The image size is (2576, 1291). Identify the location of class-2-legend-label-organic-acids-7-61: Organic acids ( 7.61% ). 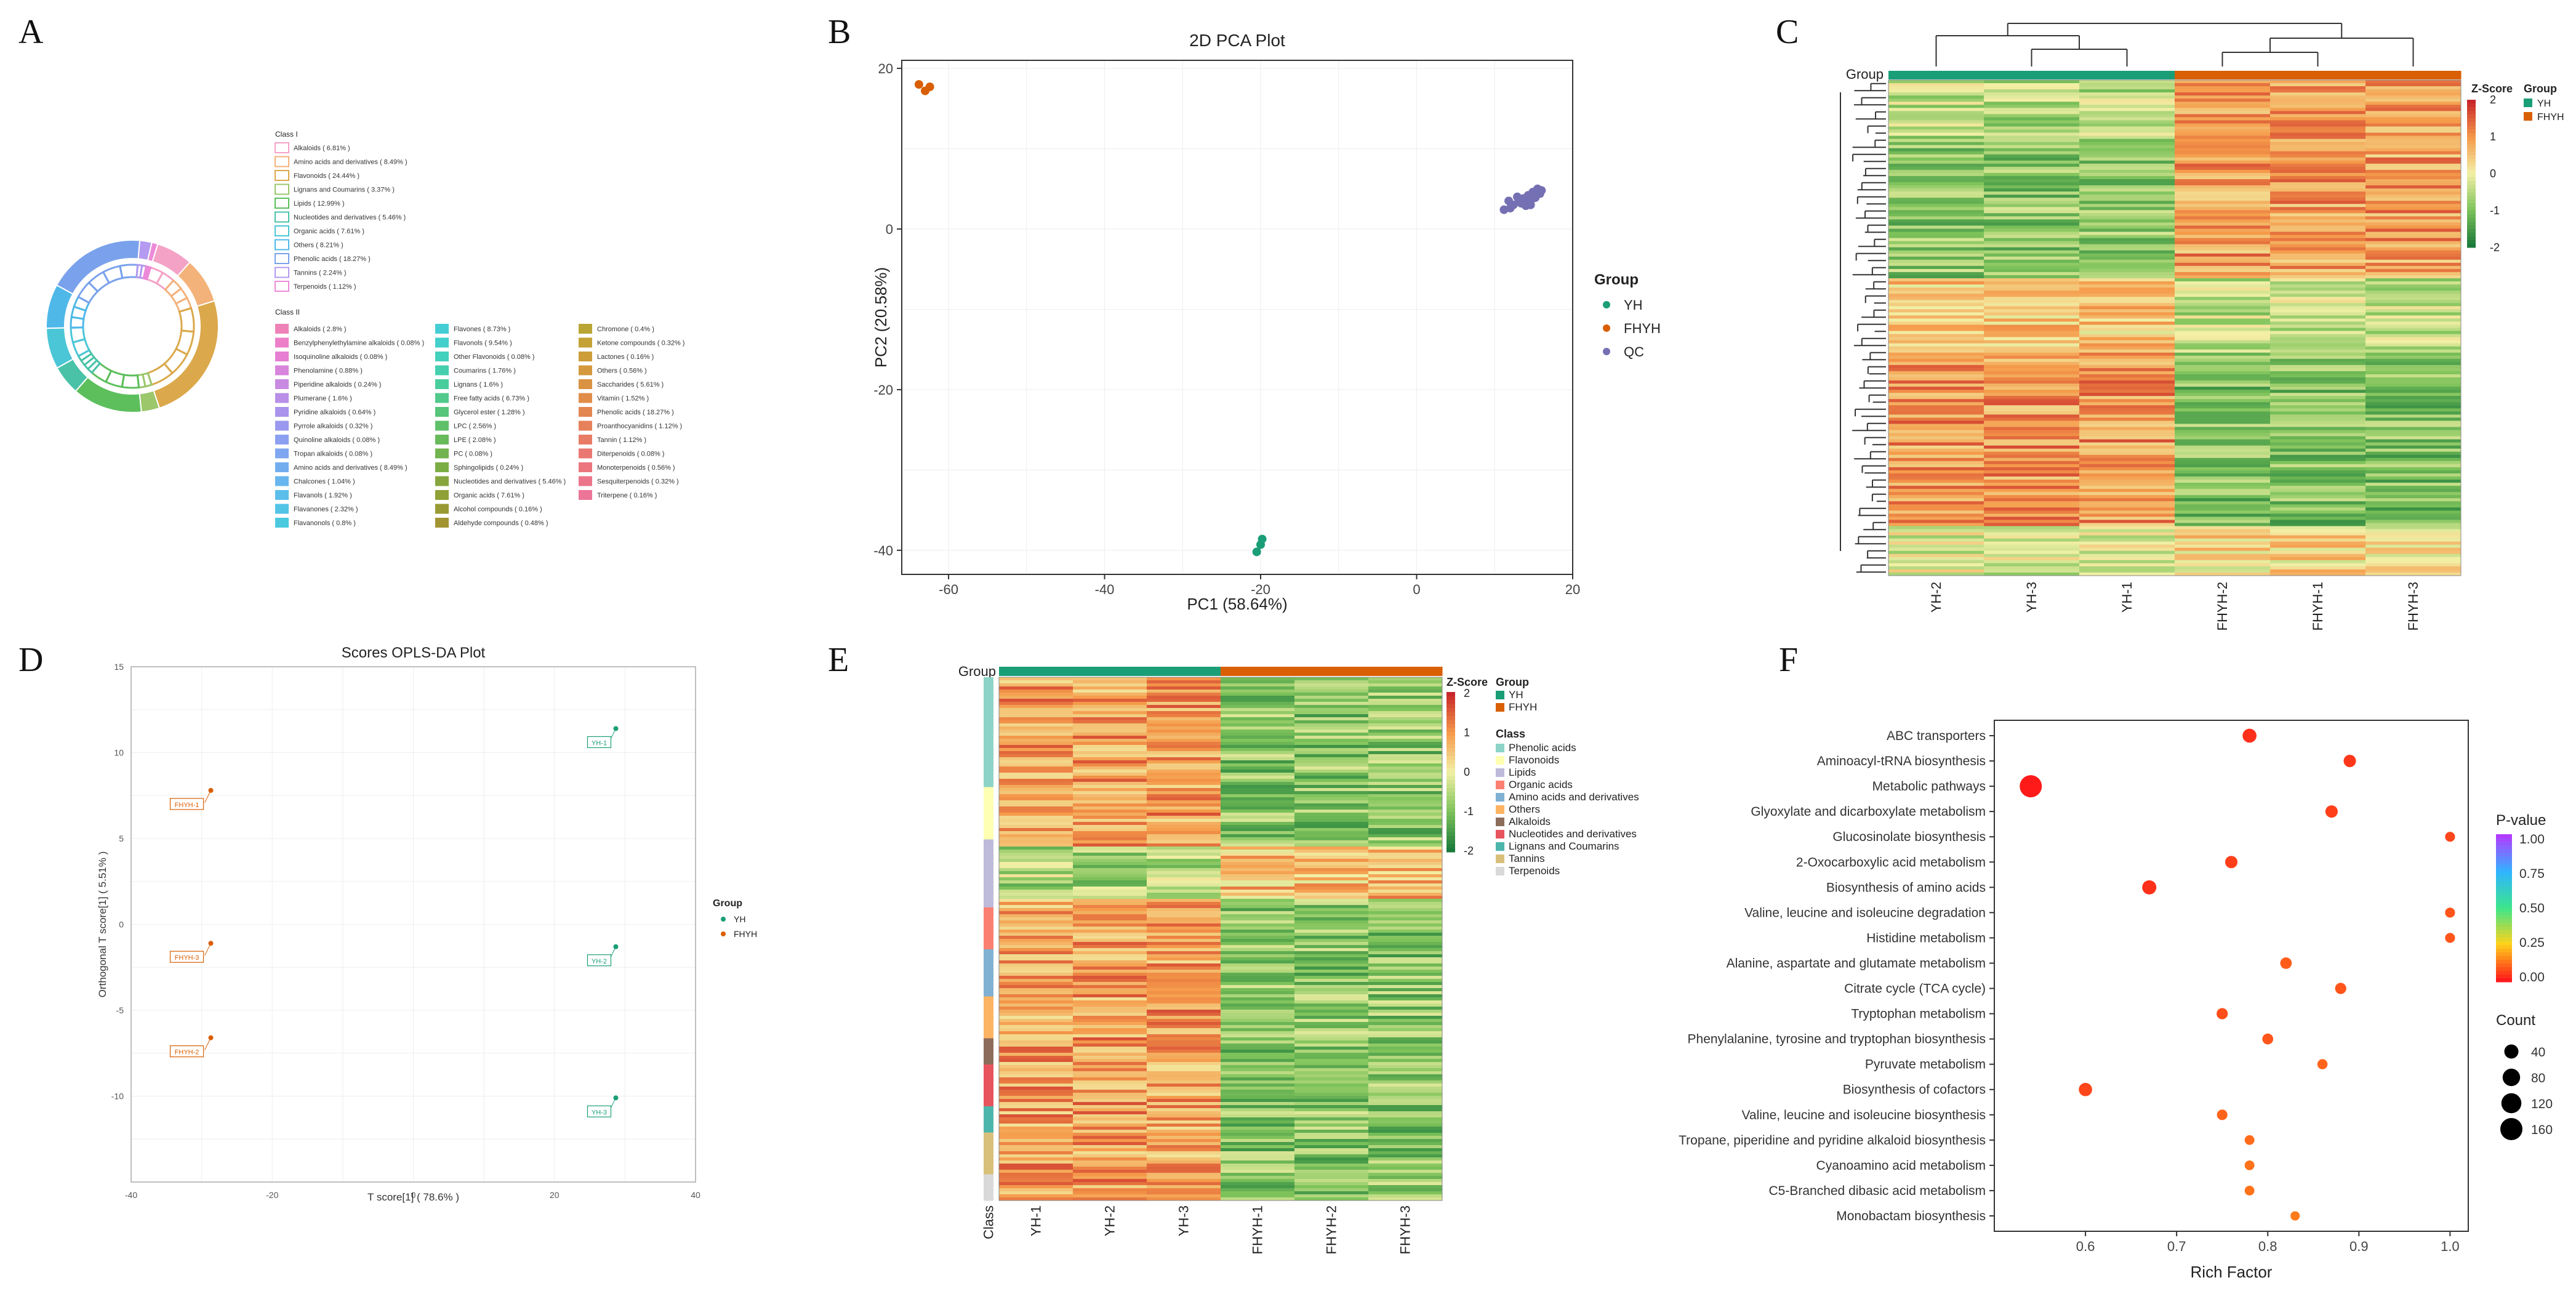
(489, 495).